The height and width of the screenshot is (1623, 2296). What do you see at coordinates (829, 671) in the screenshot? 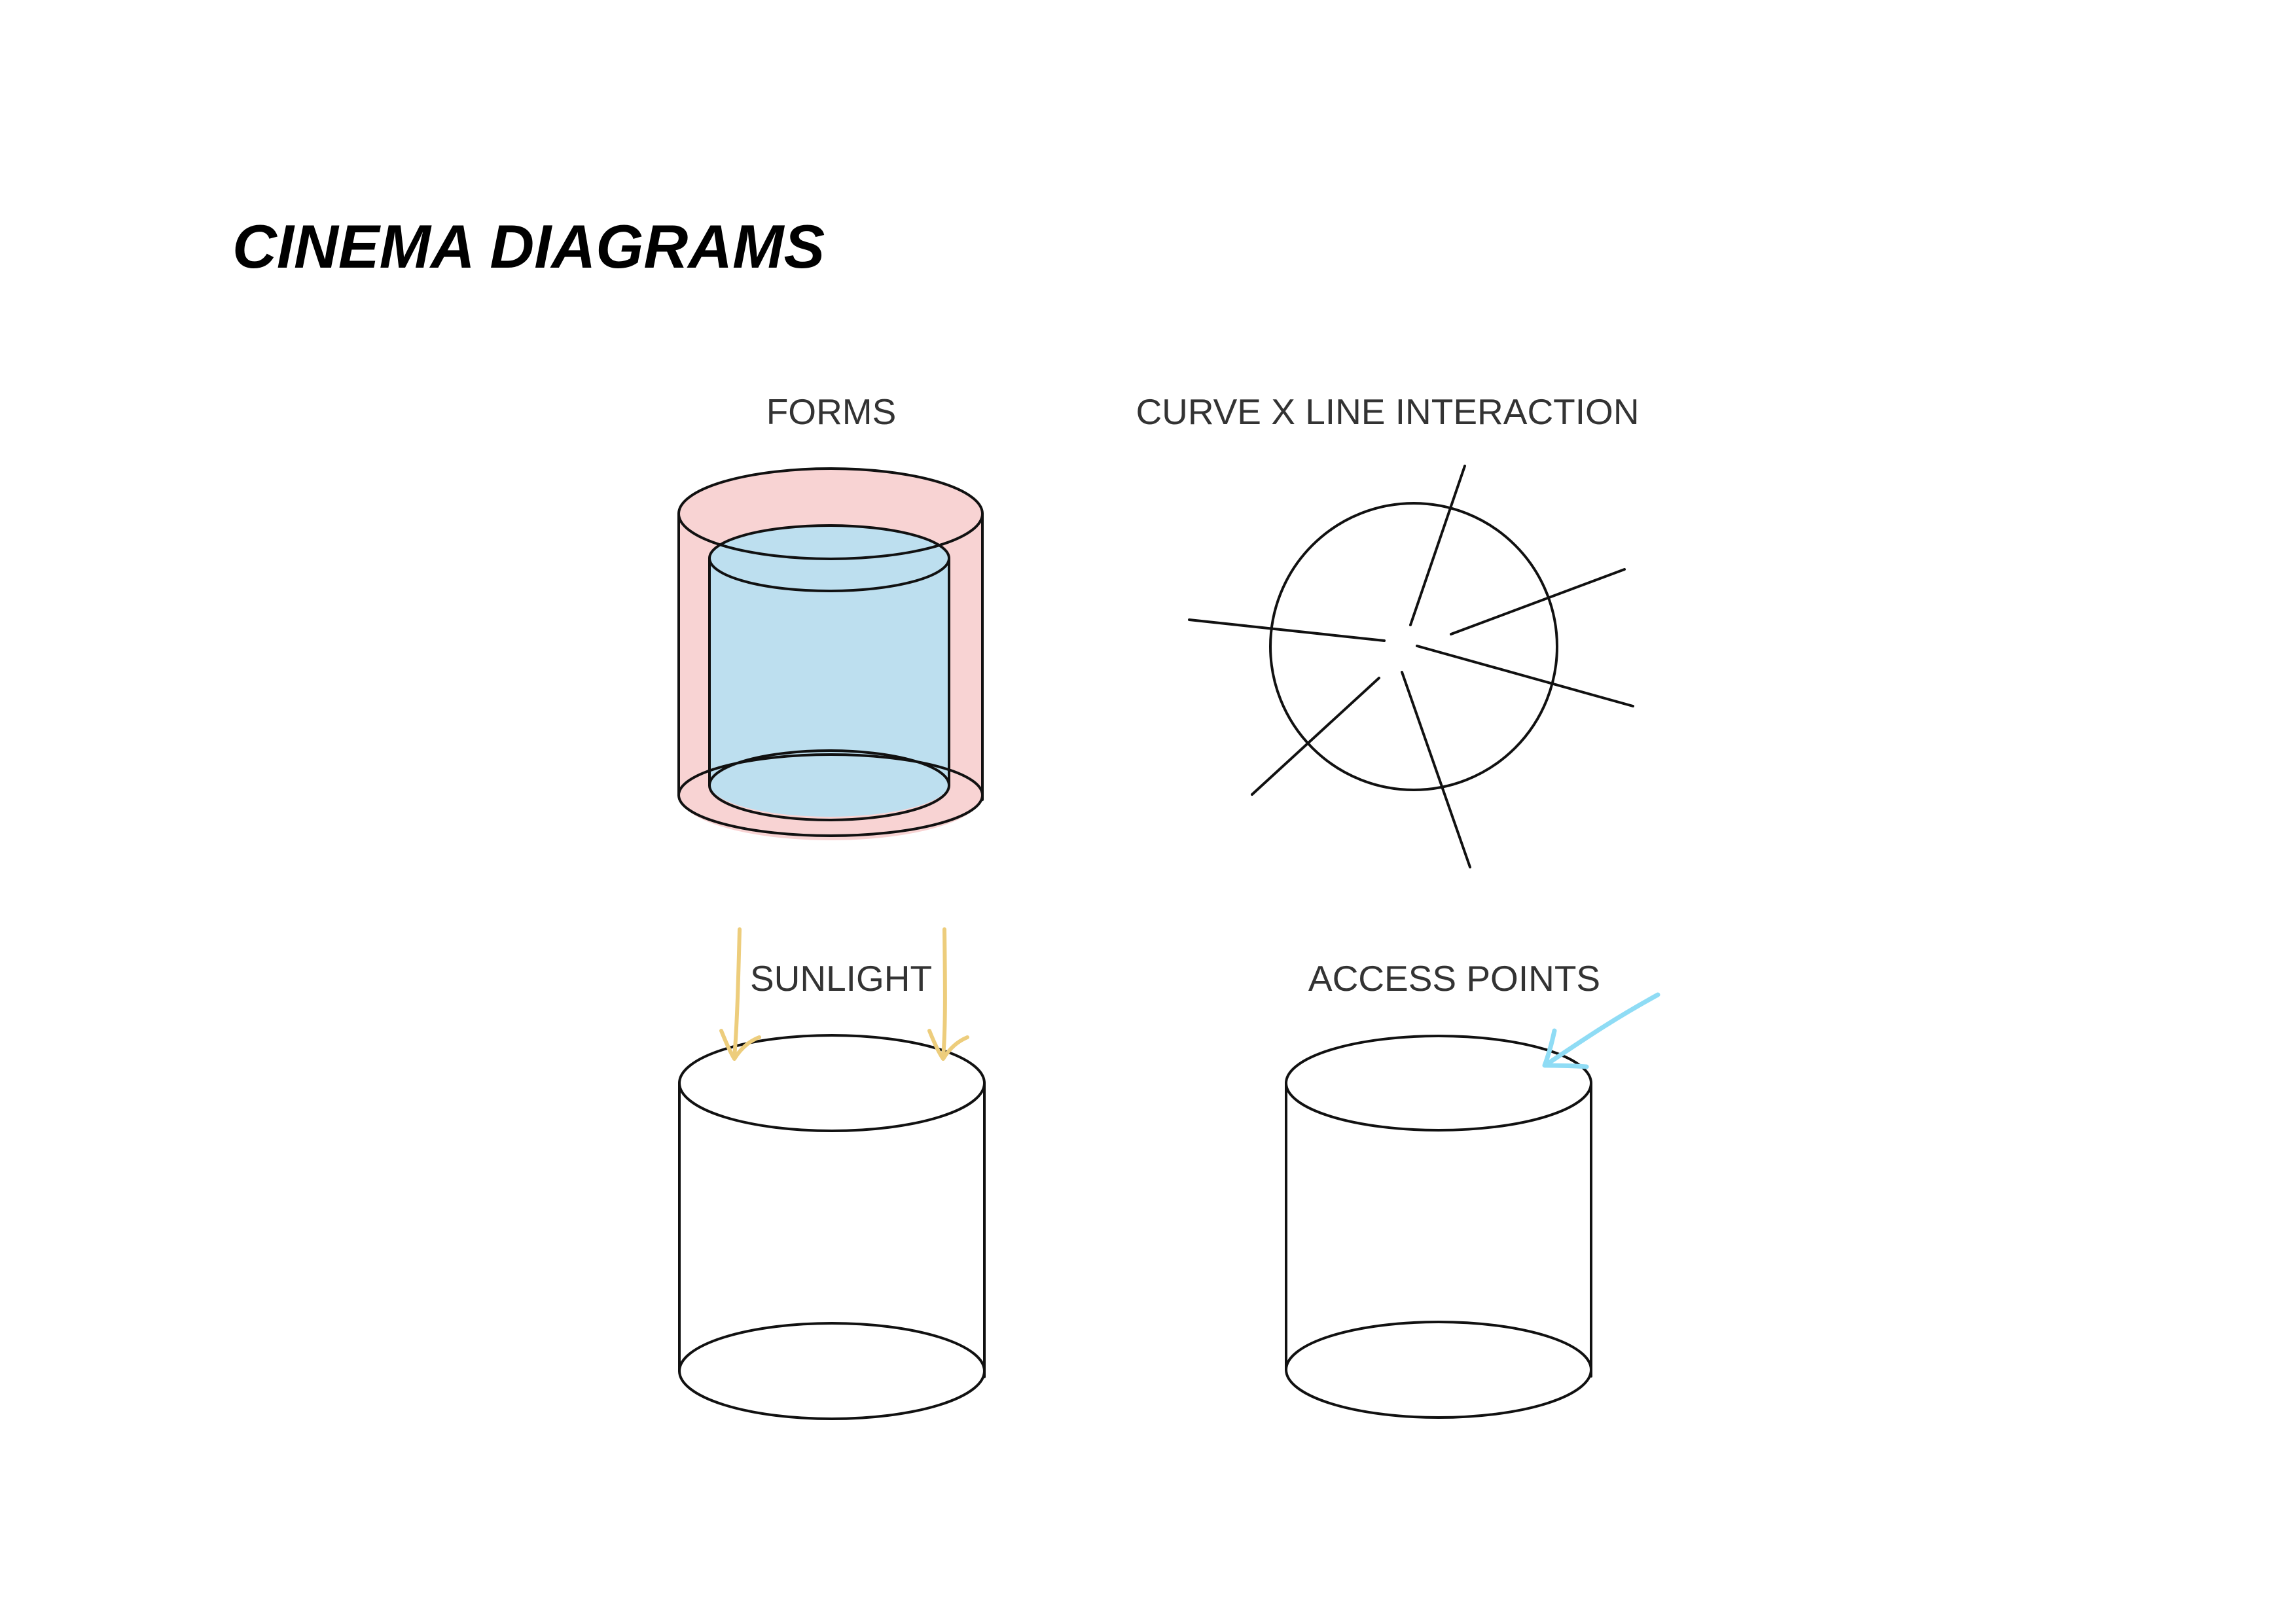
I see `inner-cylinder-fill` at bounding box center [829, 671].